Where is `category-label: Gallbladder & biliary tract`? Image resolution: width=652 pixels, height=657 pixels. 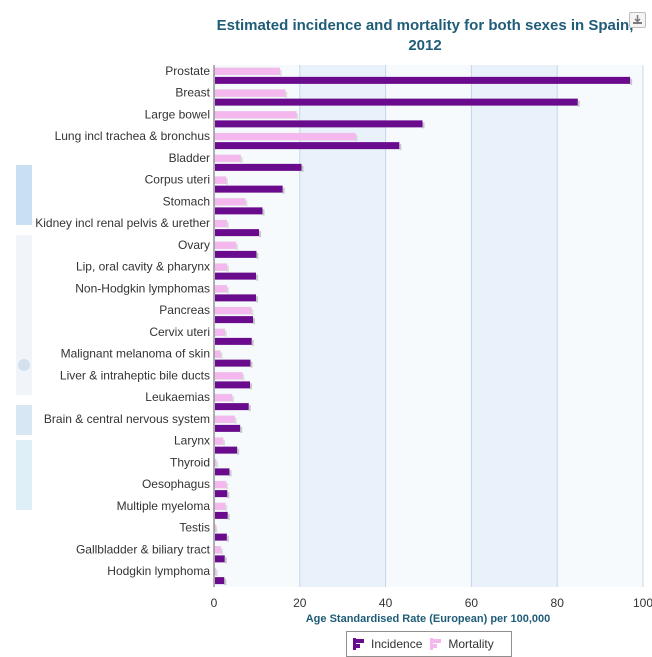
category-label: Gallbladder & biliary tract is located at coordinates (143, 549).